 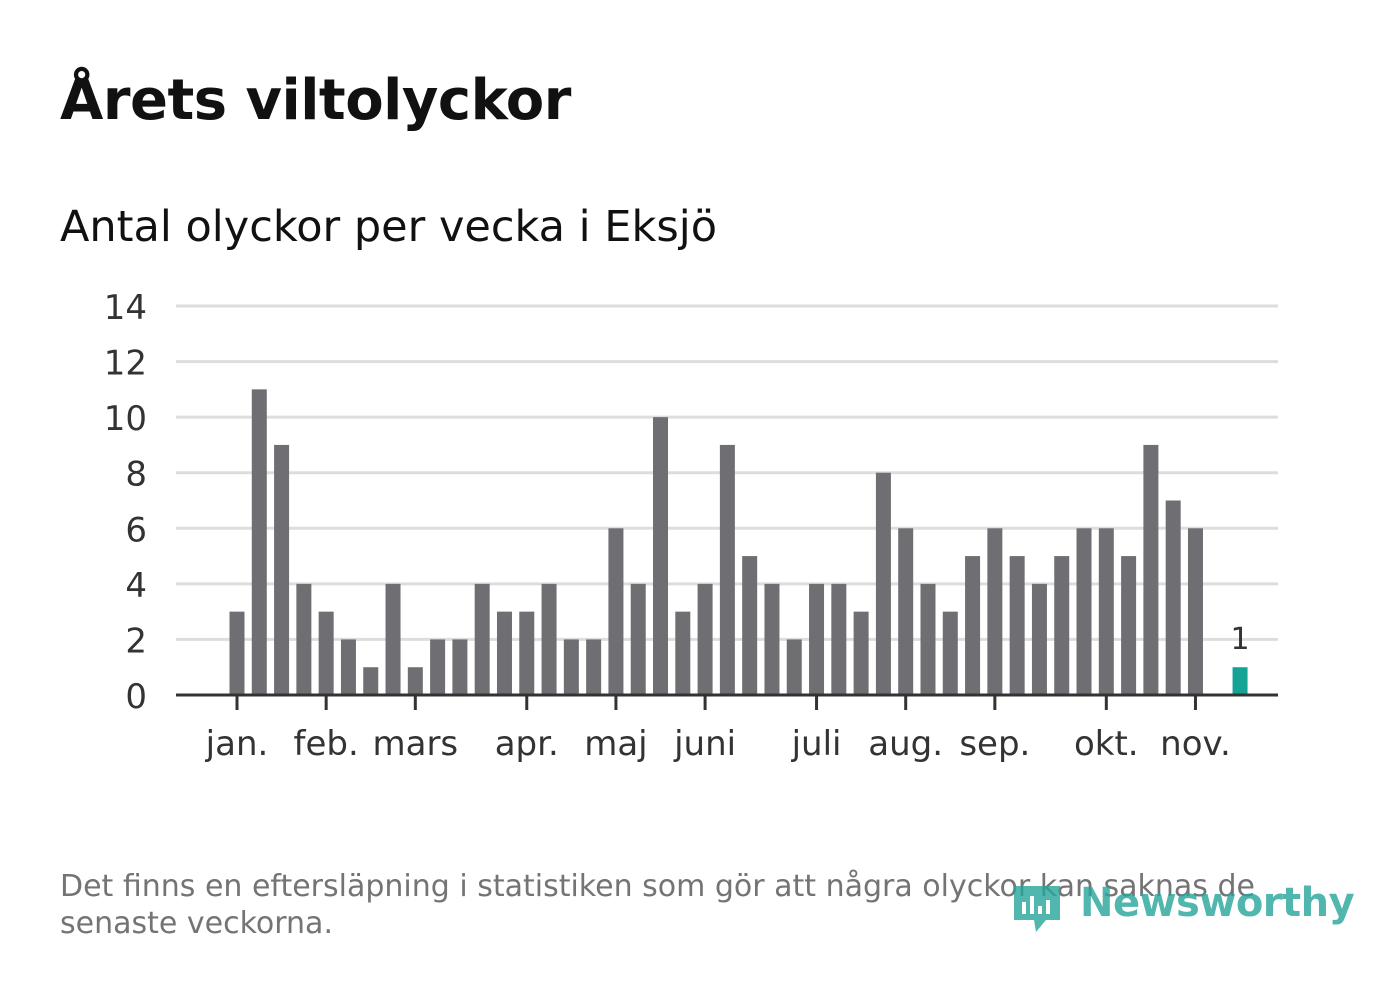 I want to click on x-tick-label: juni, so click(x=704, y=744).